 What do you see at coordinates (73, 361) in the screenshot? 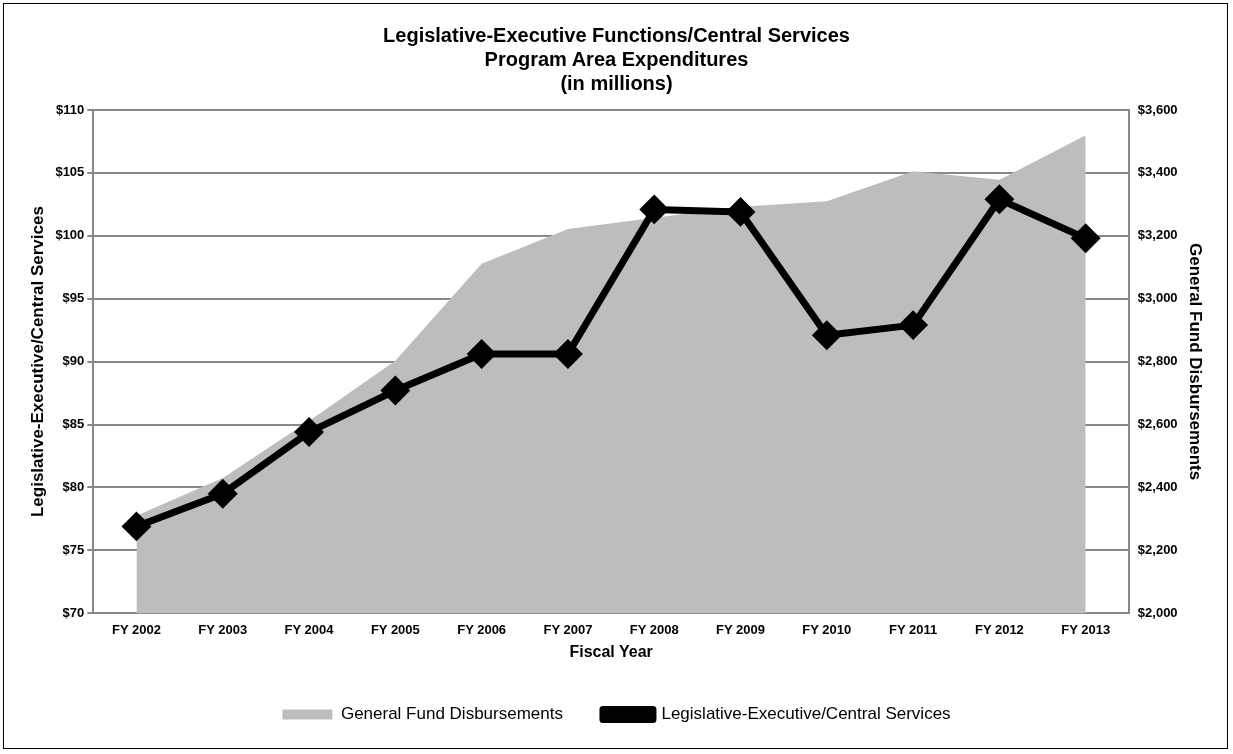
I see `y-tick-label: $90` at bounding box center [73, 361].